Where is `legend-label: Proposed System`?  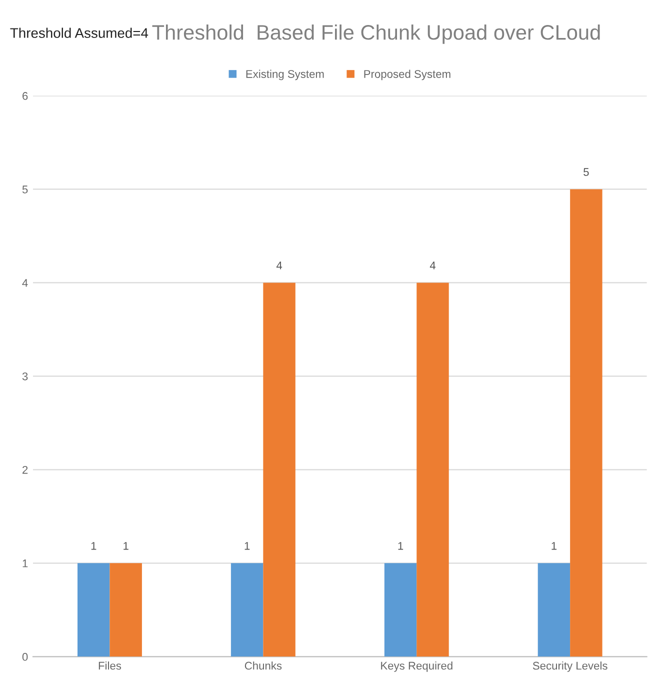 legend-label: Proposed System is located at coordinates (407, 75).